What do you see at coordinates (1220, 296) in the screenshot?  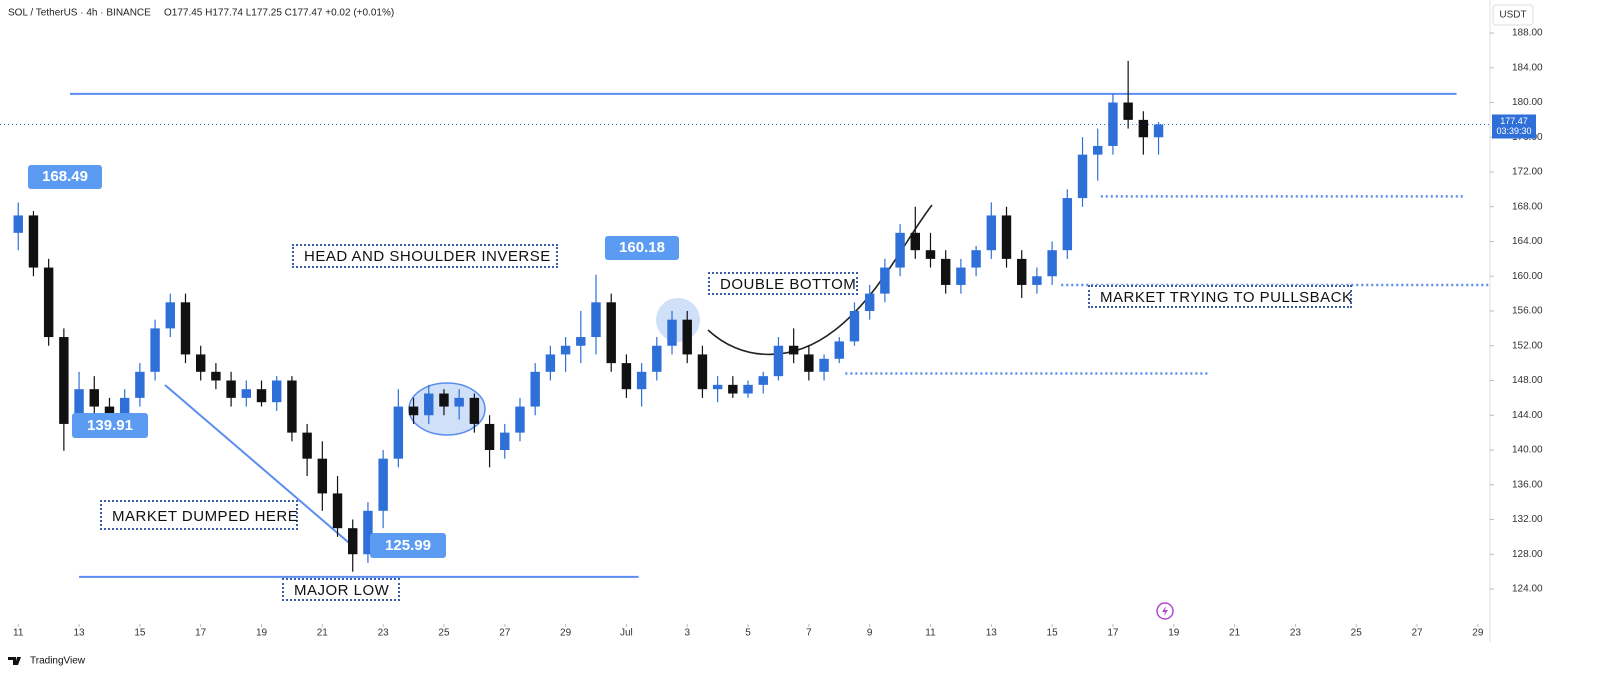 I see `annotation: MARKET TRYING TO PULLSBACK` at bounding box center [1220, 296].